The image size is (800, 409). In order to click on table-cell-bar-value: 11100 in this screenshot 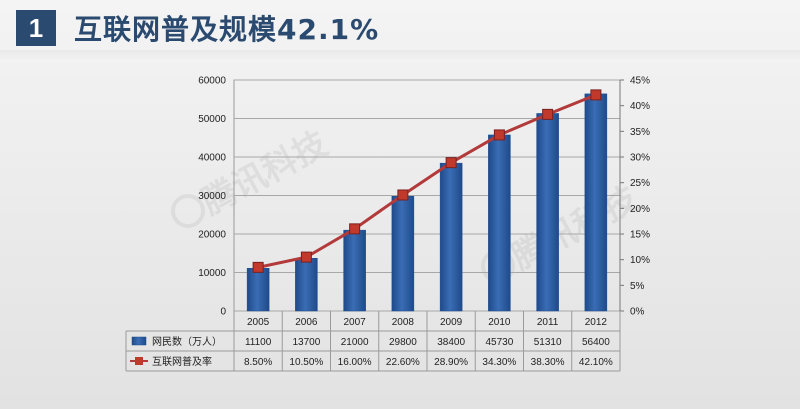, I will do `click(258, 342)`.